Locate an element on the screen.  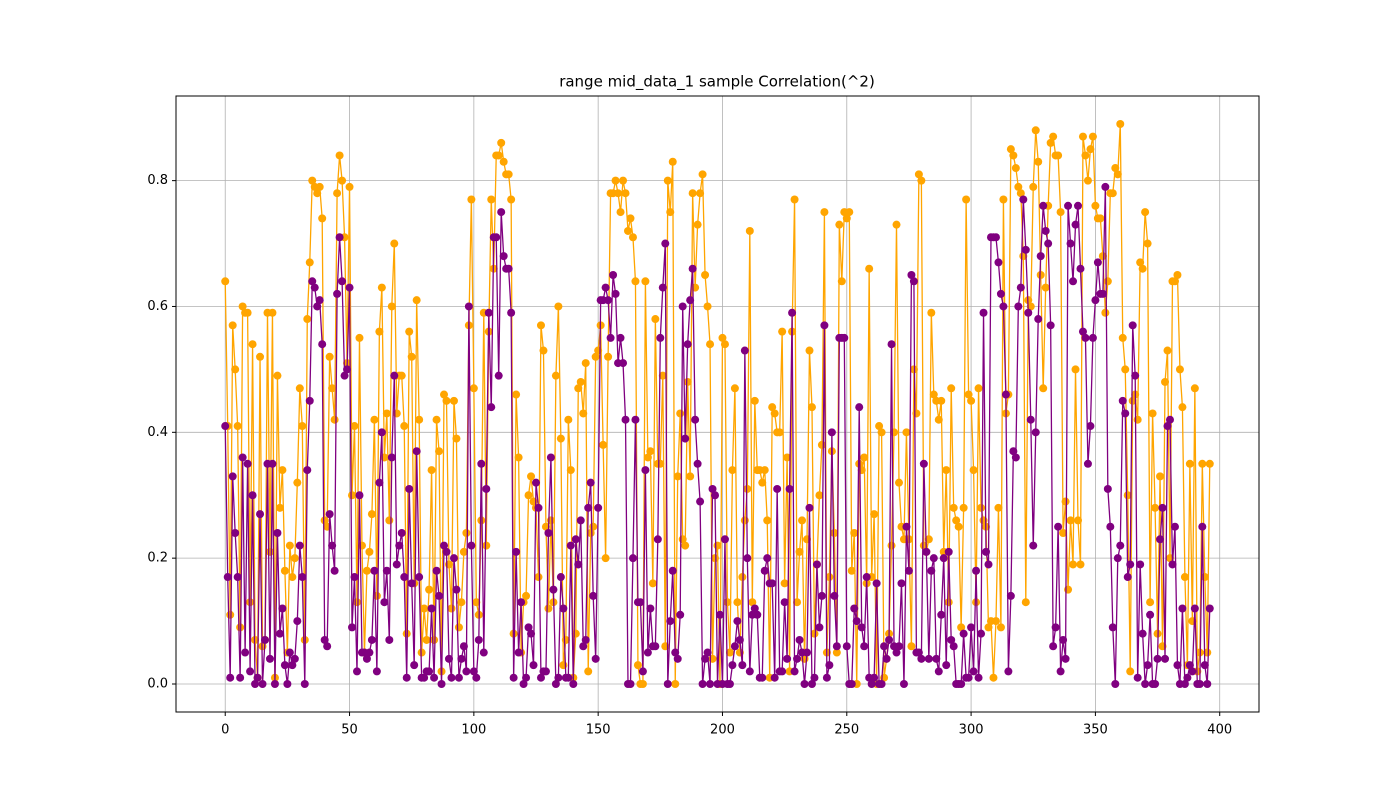
x-tick-label: 400 is located at coordinates (1219, 730).